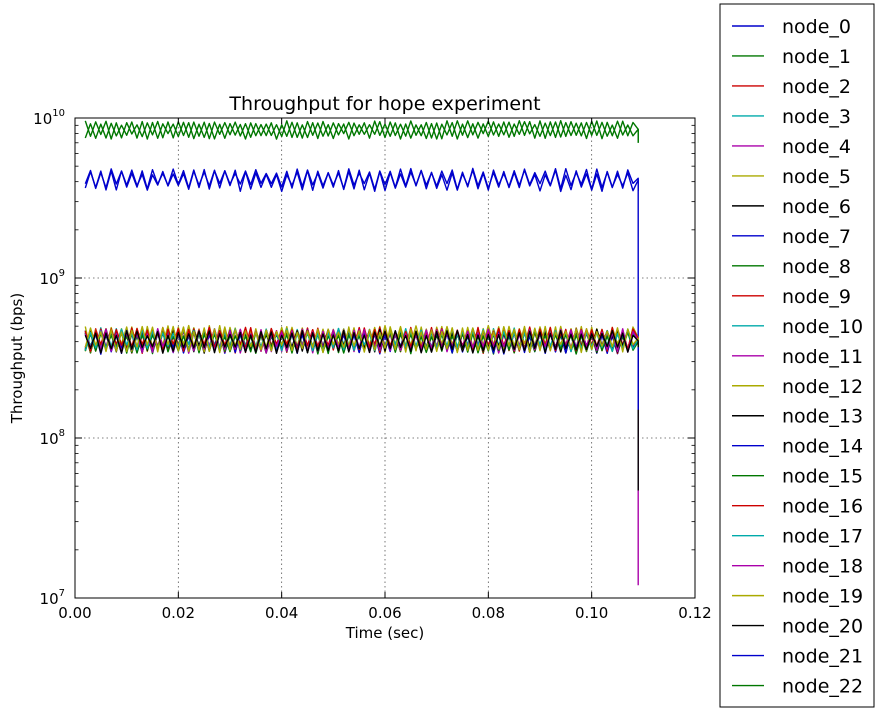 The image size is (884, 716). What do you see at coordinates (488, 613) in the screenshot?
I see `x-tick-label: 0.08` at bounding box center [488, 613].